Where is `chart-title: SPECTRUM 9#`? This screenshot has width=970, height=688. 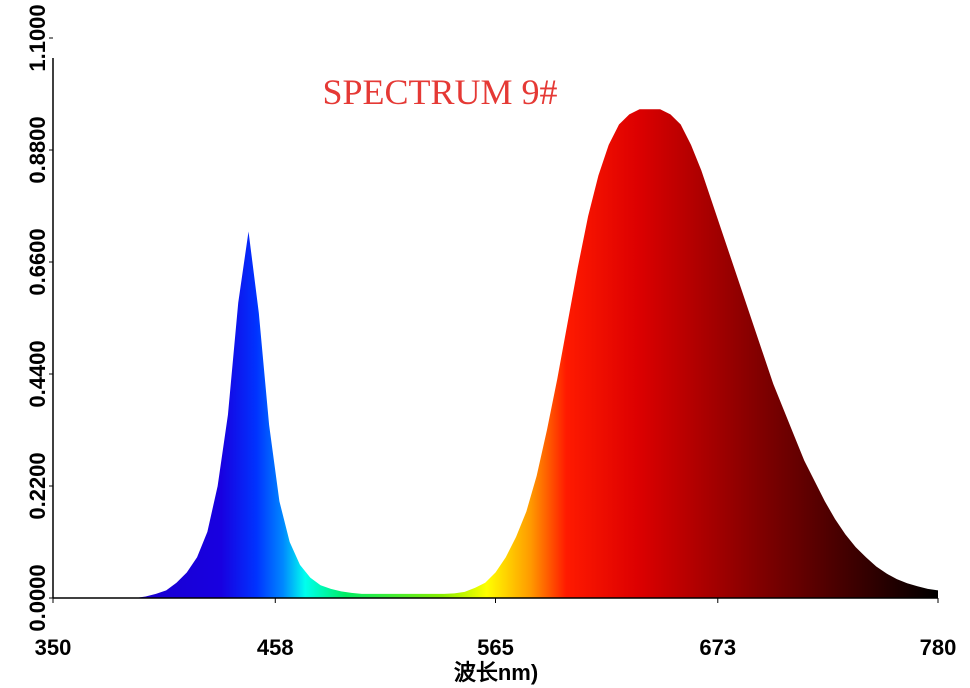 chart-title: SPECTRUM 9# is located at coordinates (439, 92).